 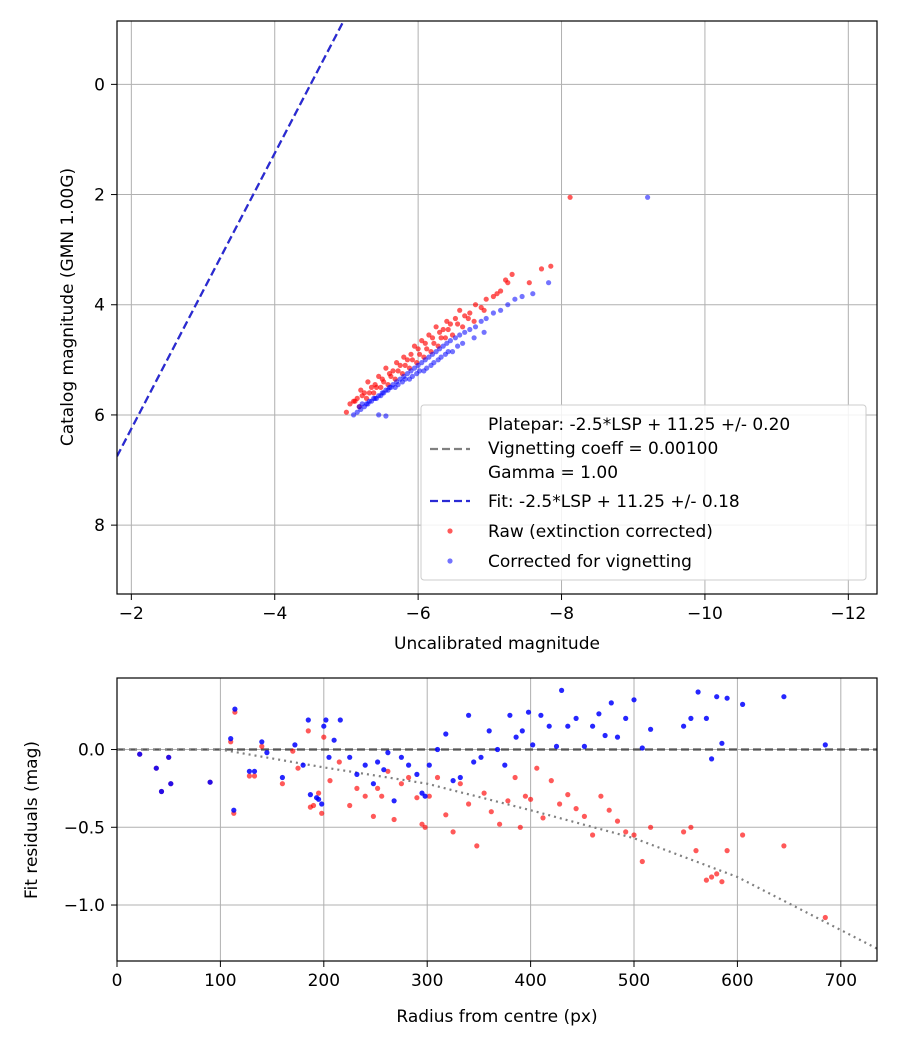 What do you see at coordinates (603, 449) in the screenshot?
I see `legend-platepar-line-2: Vignetting coeff = 0.00100` at bounding box center [603, 449].